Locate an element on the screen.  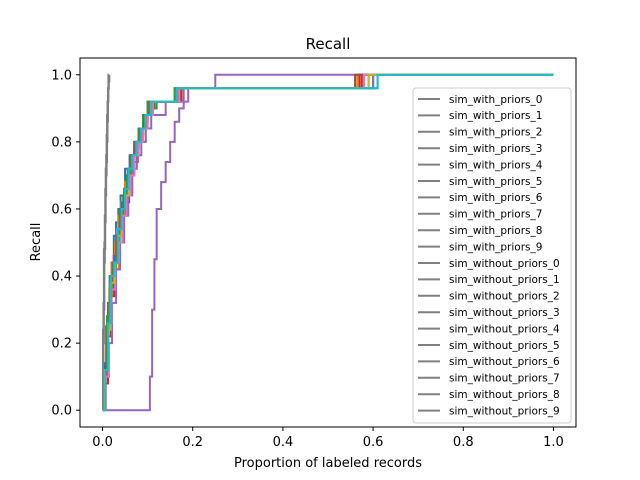
legend-entry-label: sim_without_priors_6 is located at coordinates (504, 362).